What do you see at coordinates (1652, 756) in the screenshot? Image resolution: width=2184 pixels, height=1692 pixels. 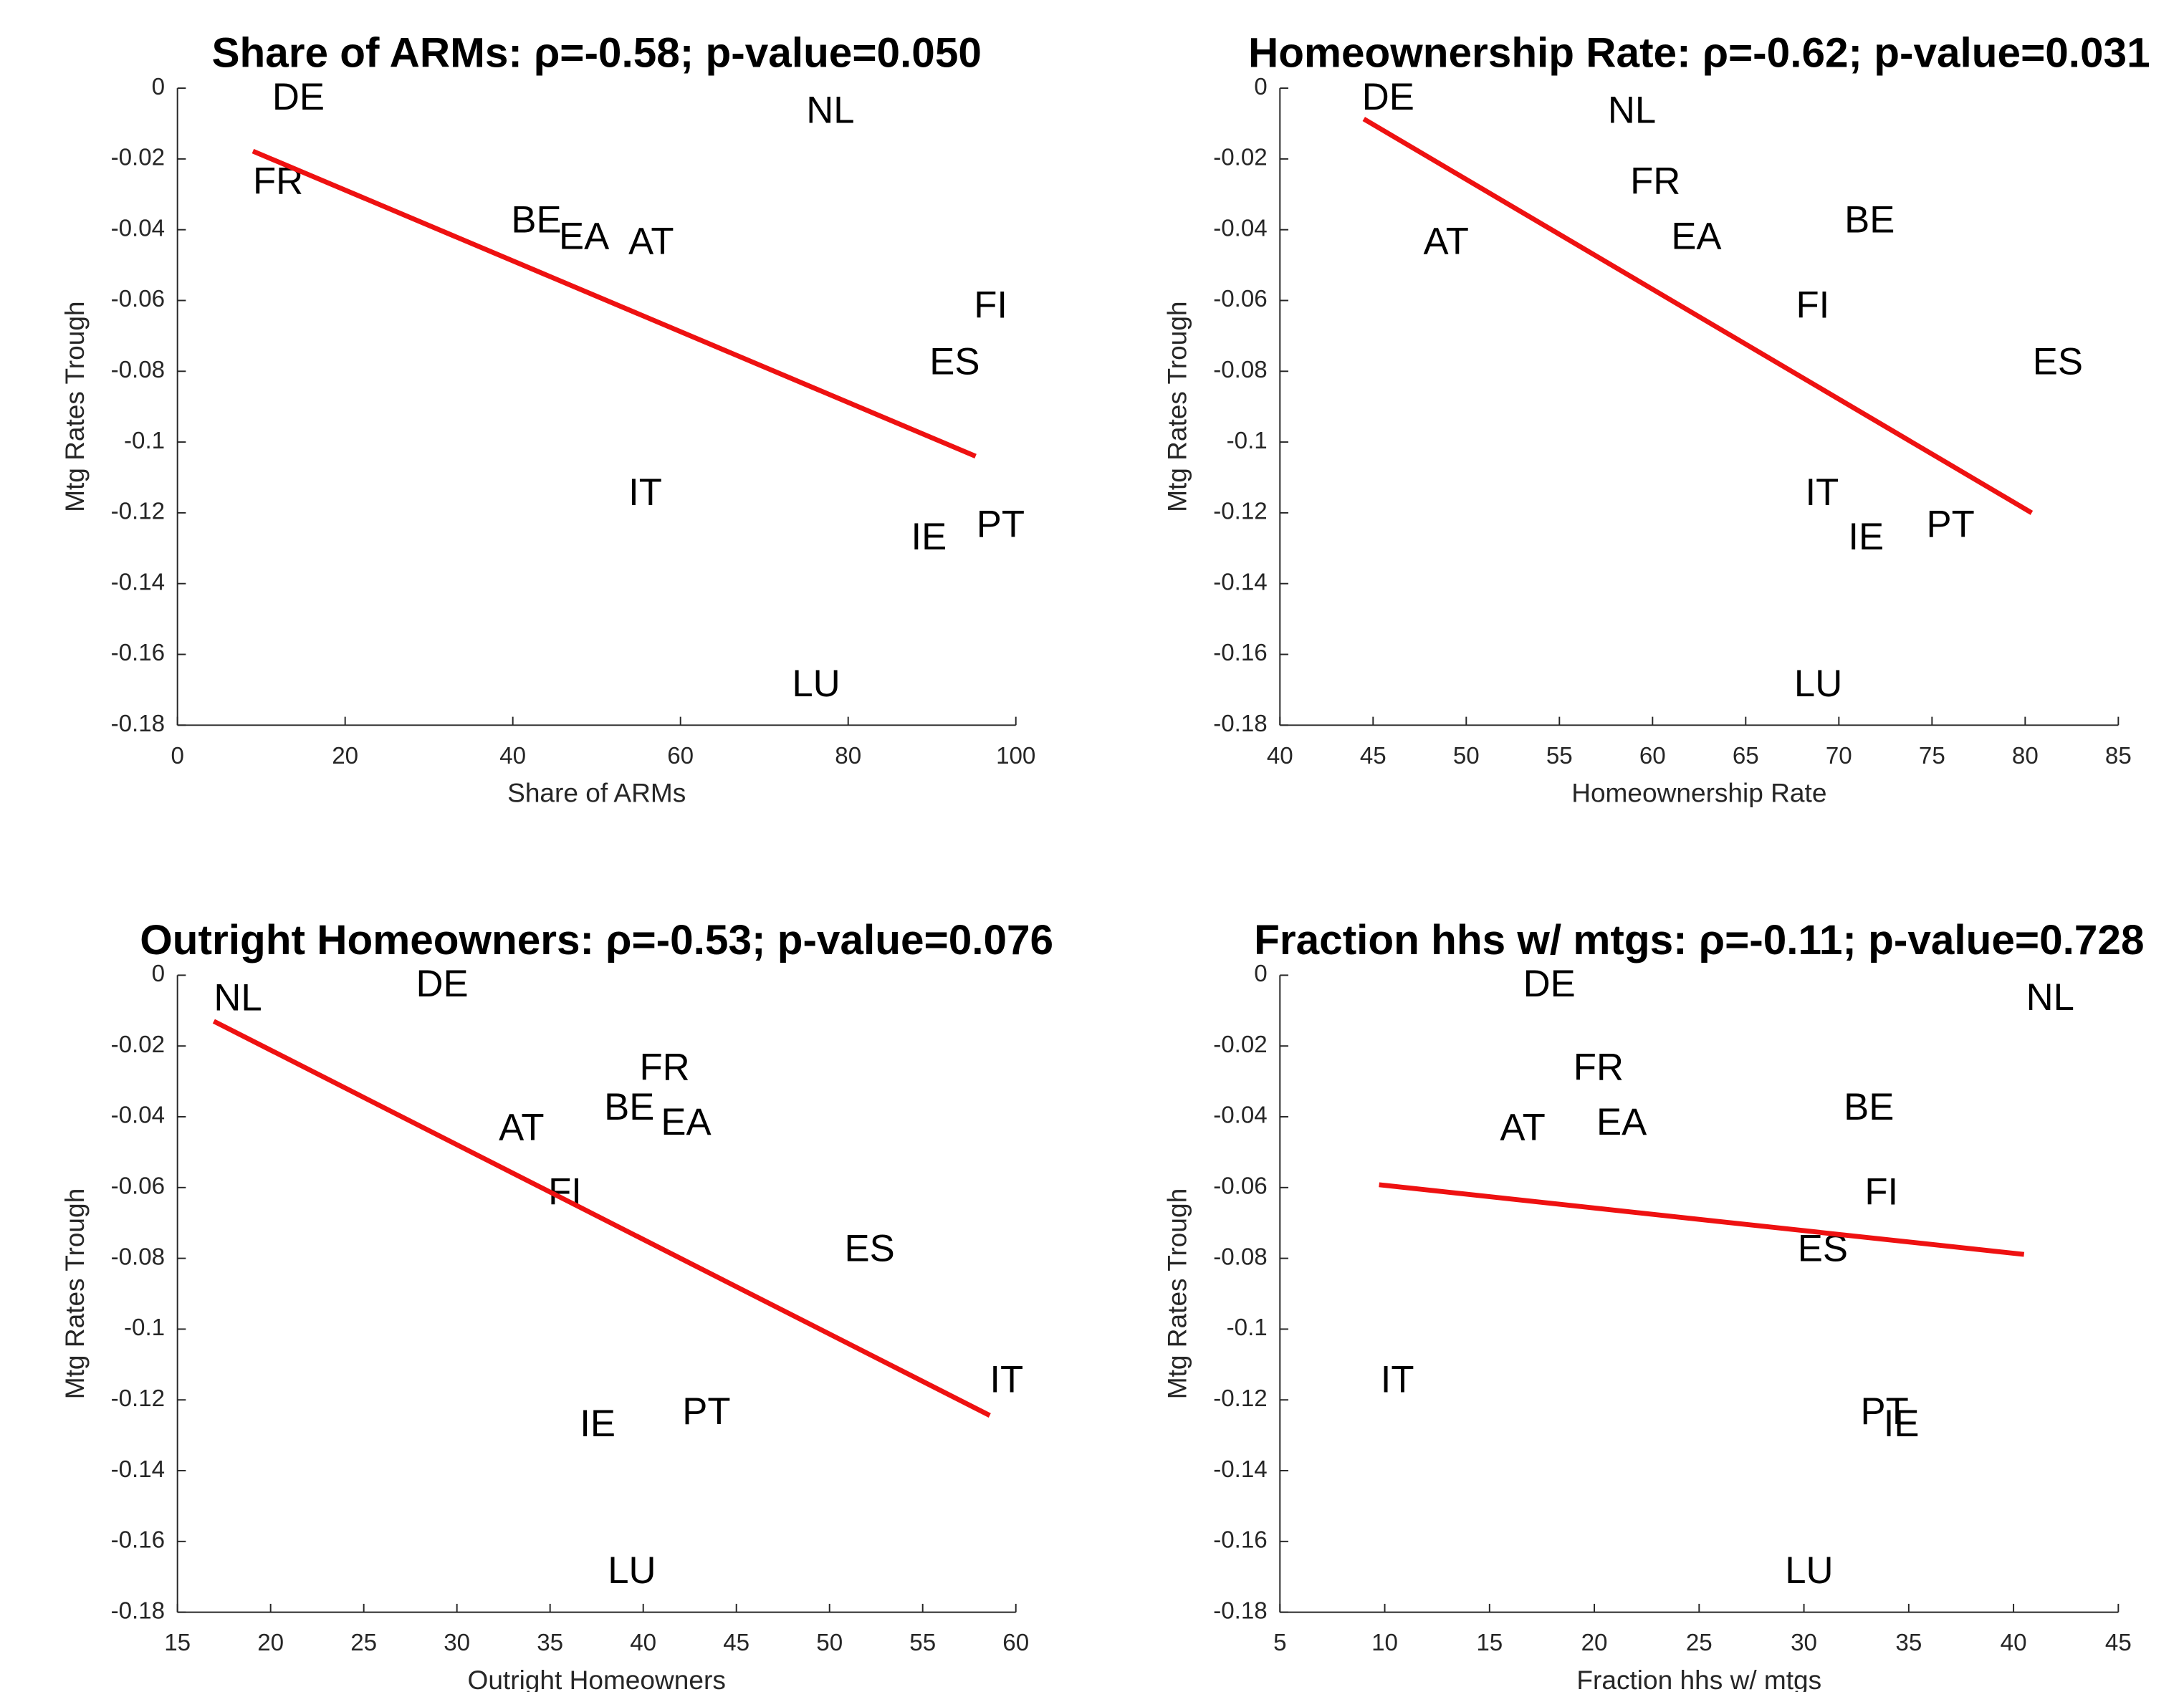 I see `x-tick-label: 60` at bounding box center [1652, 756].